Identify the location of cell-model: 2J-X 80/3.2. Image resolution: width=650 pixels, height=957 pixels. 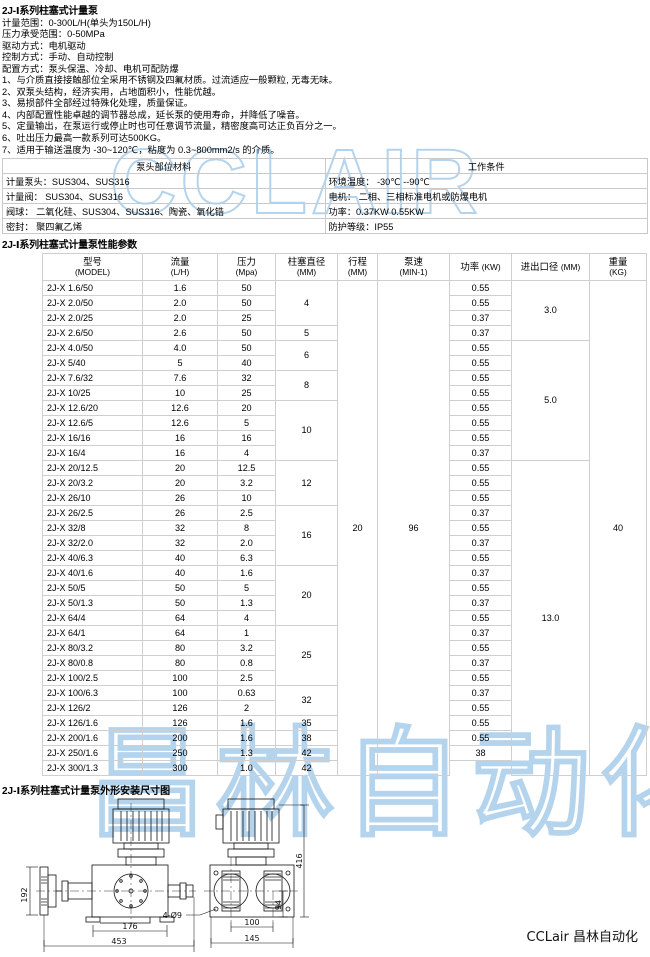
(92, 648).